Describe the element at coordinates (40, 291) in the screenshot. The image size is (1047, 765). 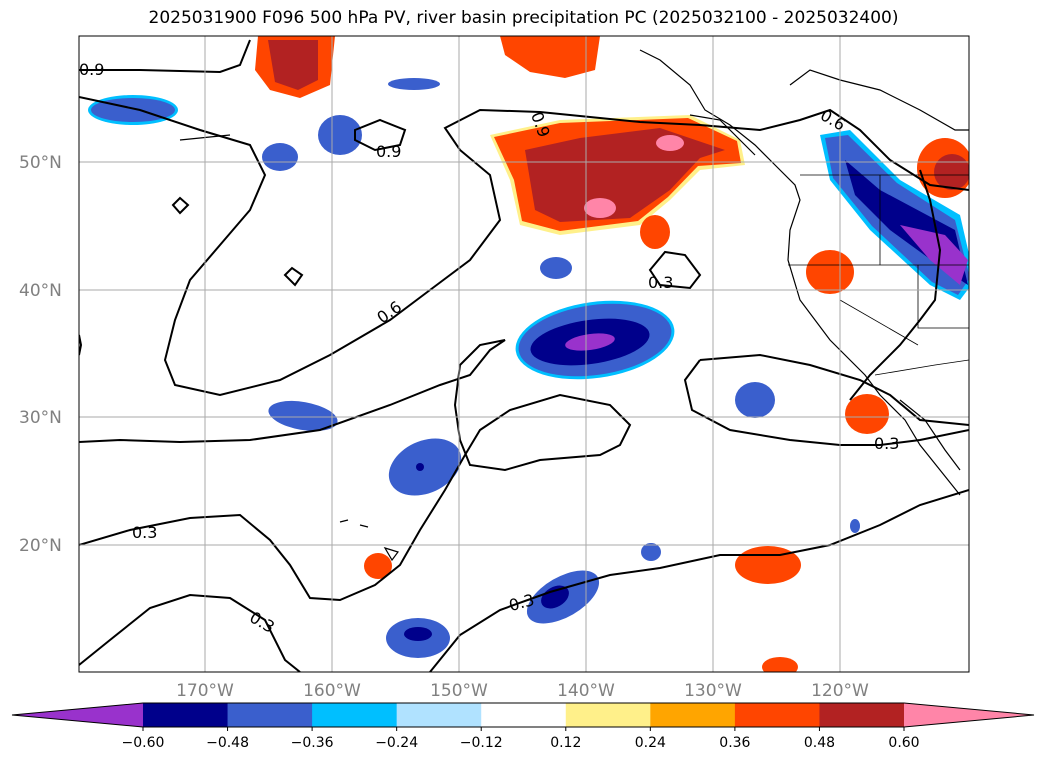
I see `lat-label-40n: 40°N` at that location.